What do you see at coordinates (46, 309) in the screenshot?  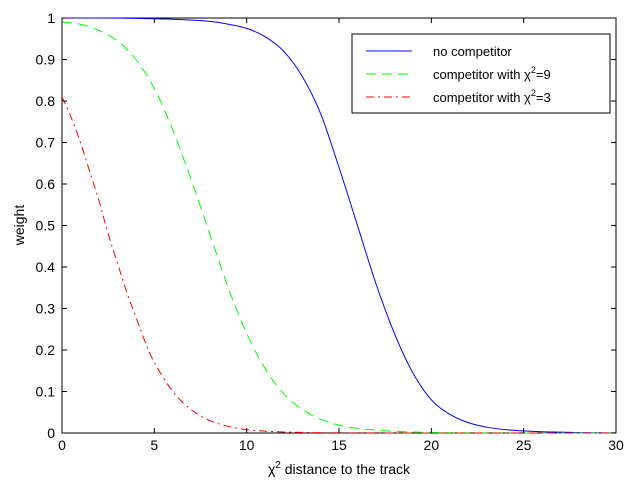 I see `y-tick-label: 0.3` at bounding box center [46, 309].